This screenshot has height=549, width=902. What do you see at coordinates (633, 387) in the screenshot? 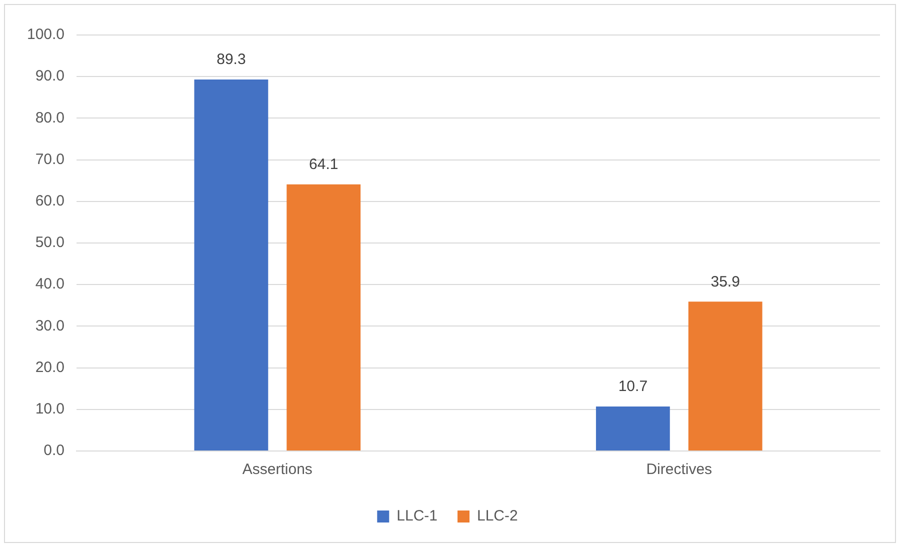
I see `data-label: 10.7` at bounding box center [633, 387].